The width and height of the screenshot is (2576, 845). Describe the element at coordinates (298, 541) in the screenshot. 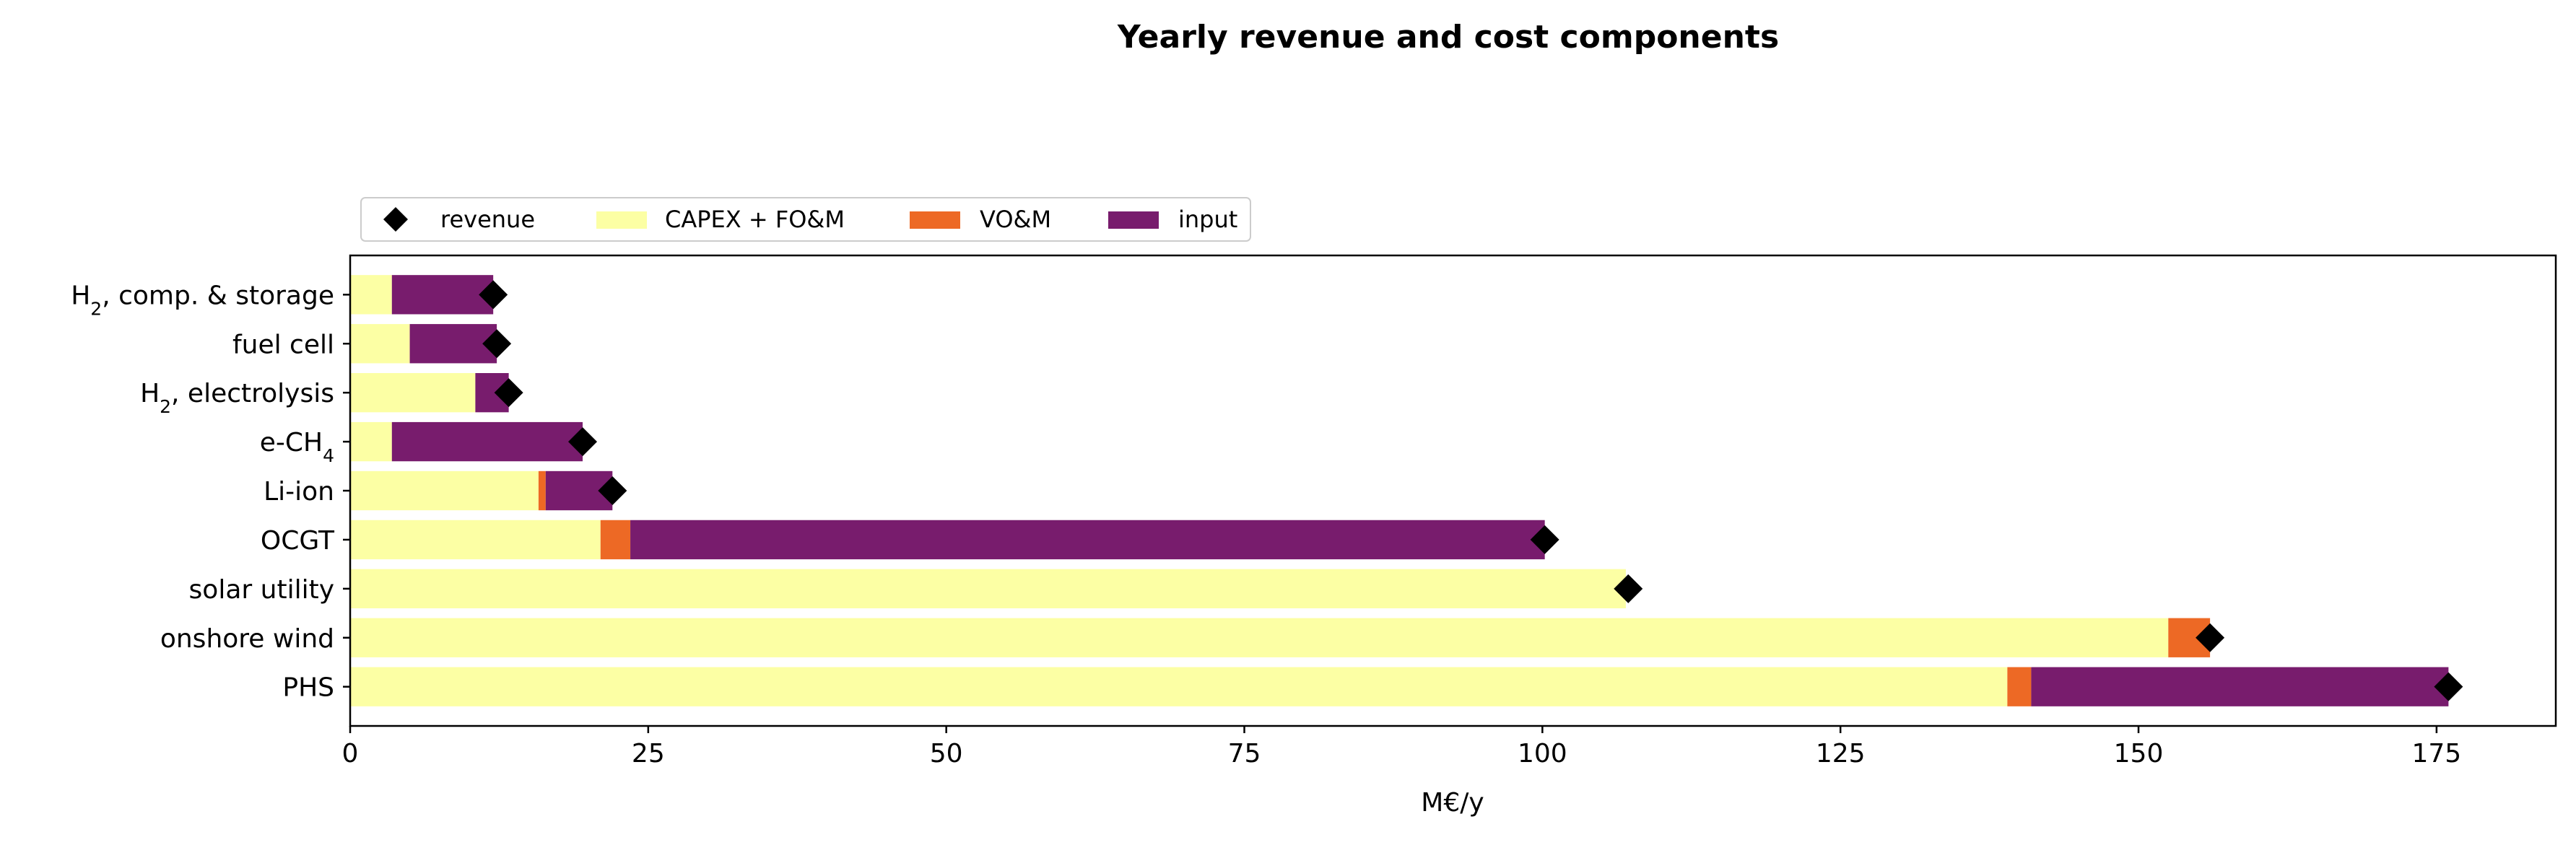

I see `y-tick-label: OCGT` at that location.